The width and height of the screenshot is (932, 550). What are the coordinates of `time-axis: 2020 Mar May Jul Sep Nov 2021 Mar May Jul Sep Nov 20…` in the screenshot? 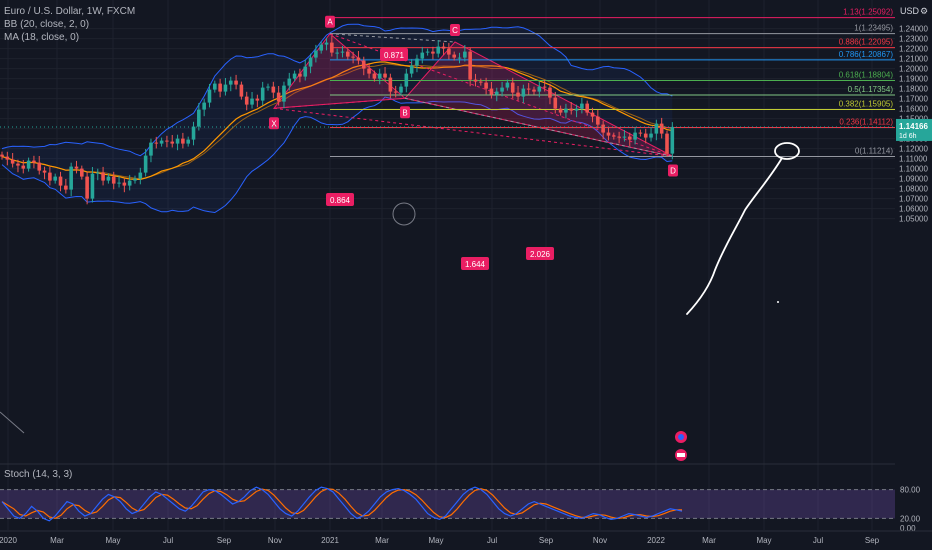 It's located at (466, 537).